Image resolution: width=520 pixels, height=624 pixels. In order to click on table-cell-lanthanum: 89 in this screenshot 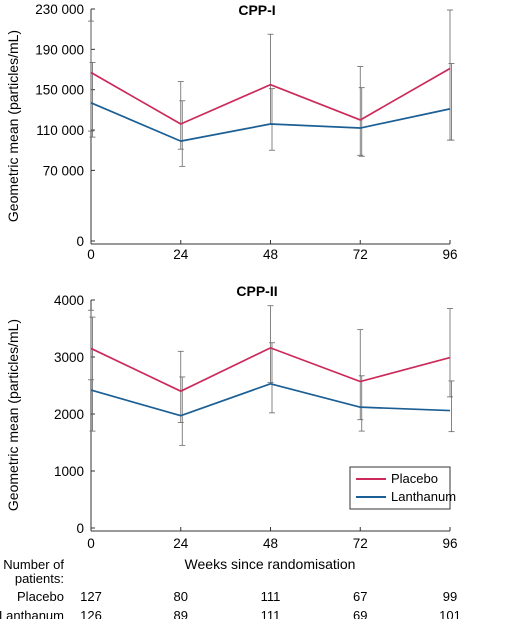, I will do `click(181, 613)`.